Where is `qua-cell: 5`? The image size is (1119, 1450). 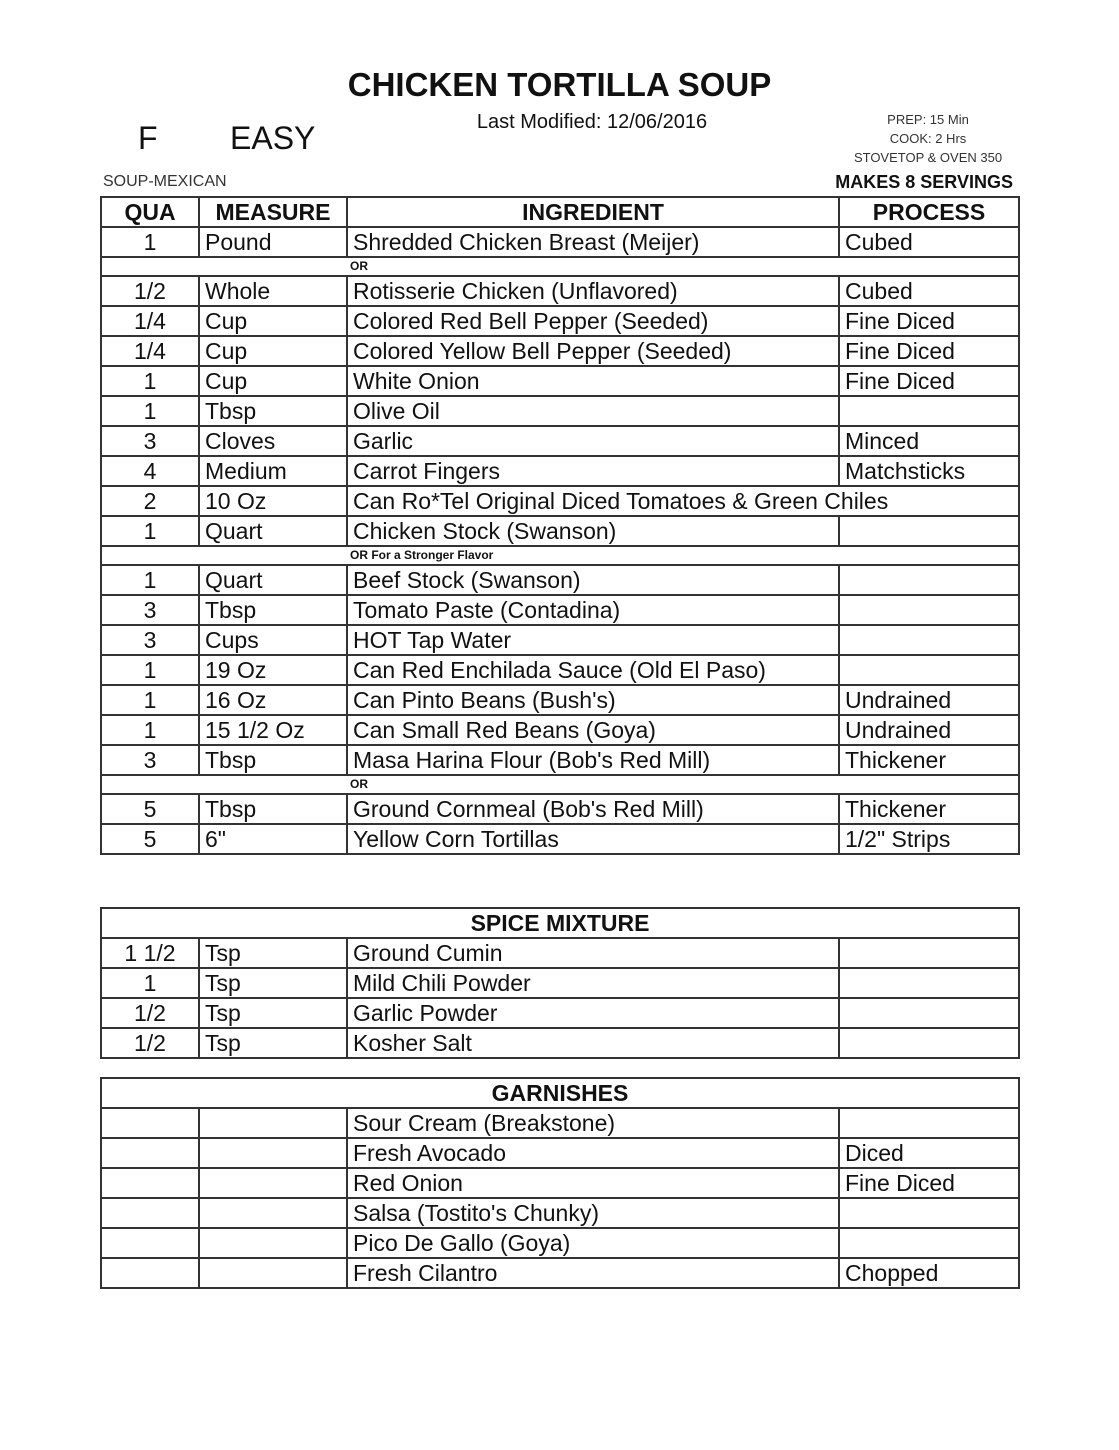 qua-cell: 5 is located at coordinates (150, 809).